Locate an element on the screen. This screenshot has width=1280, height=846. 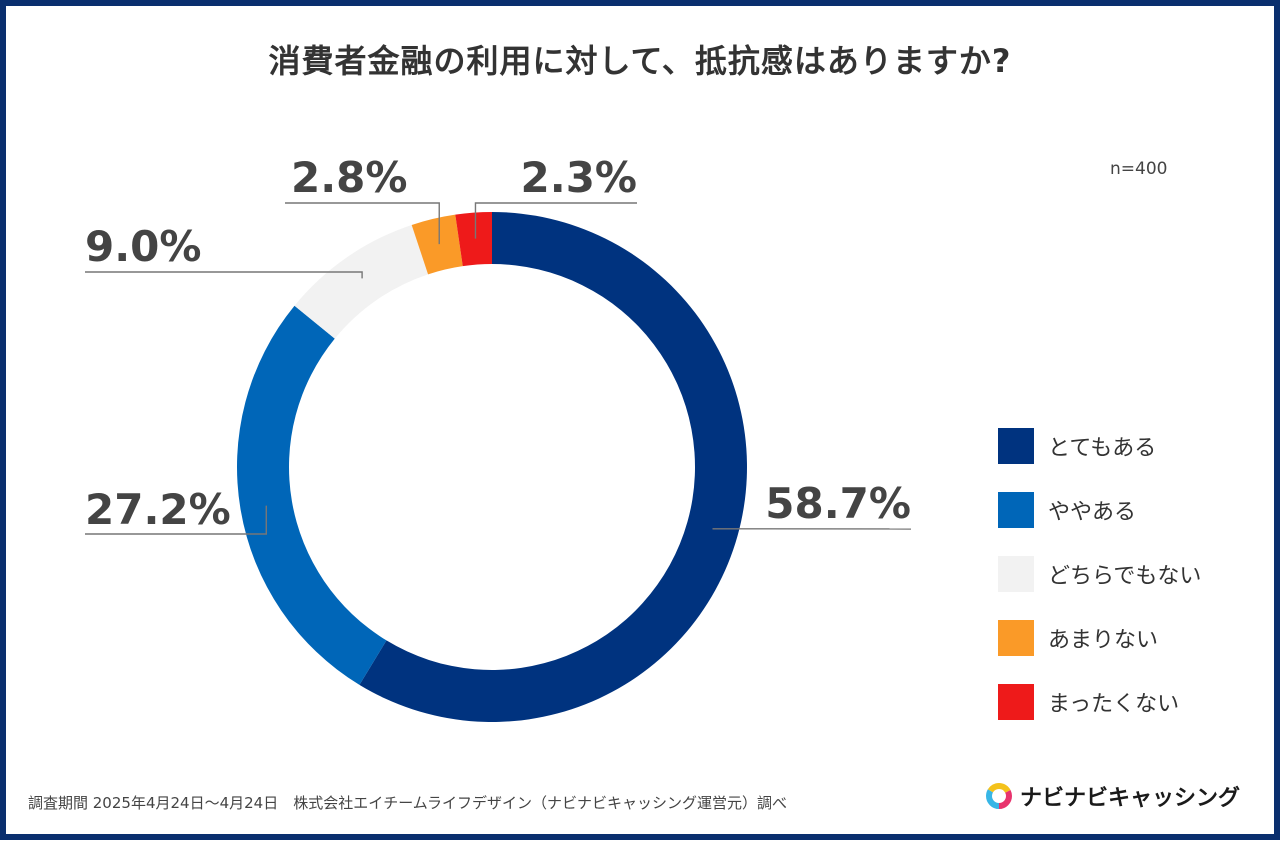
value-label: 2.3% is located at coordinates (579, 177).